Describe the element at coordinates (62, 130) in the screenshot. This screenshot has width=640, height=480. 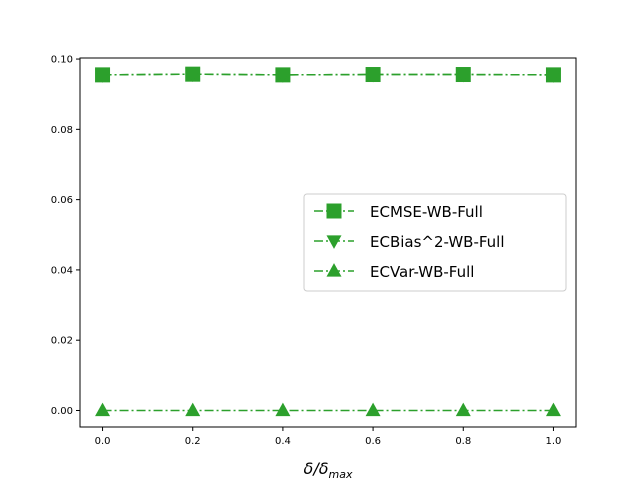
I see `y-tick-label: 0.08` at that location.